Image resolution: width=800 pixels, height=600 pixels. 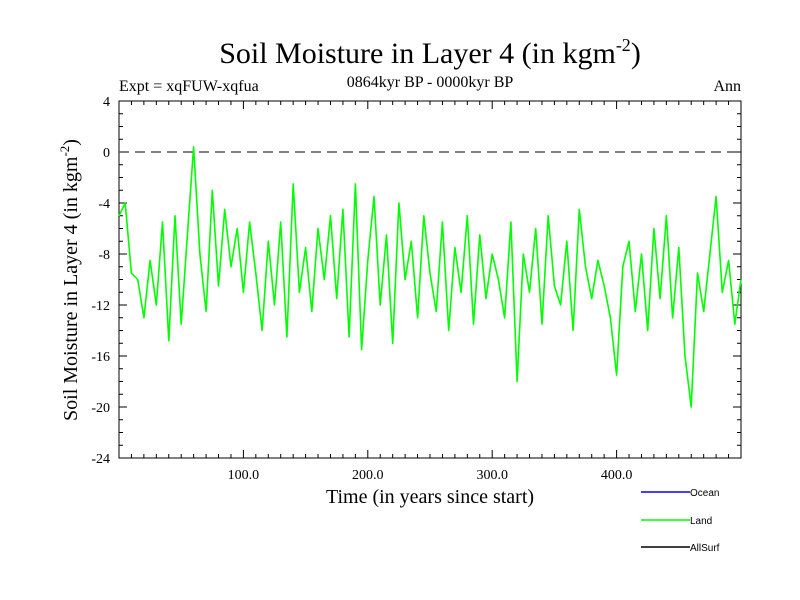 I want to click on y-tick-label: -24, so click(x=100, y=459).